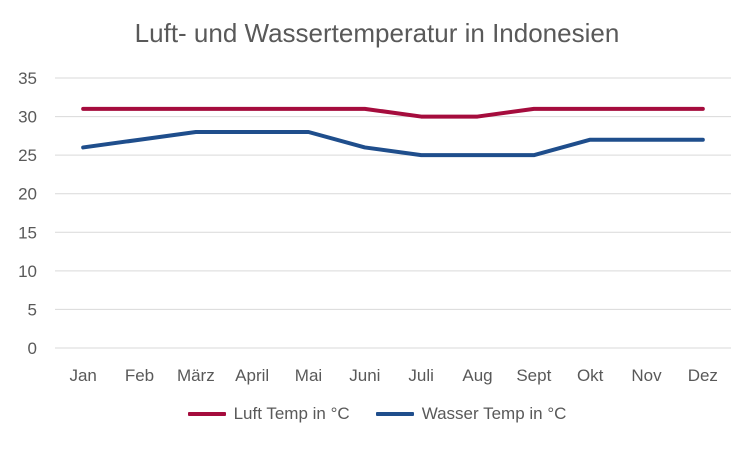 The image size is (754, 451). I want to click on x-tick-label-4: Mai, so click(308, 375).